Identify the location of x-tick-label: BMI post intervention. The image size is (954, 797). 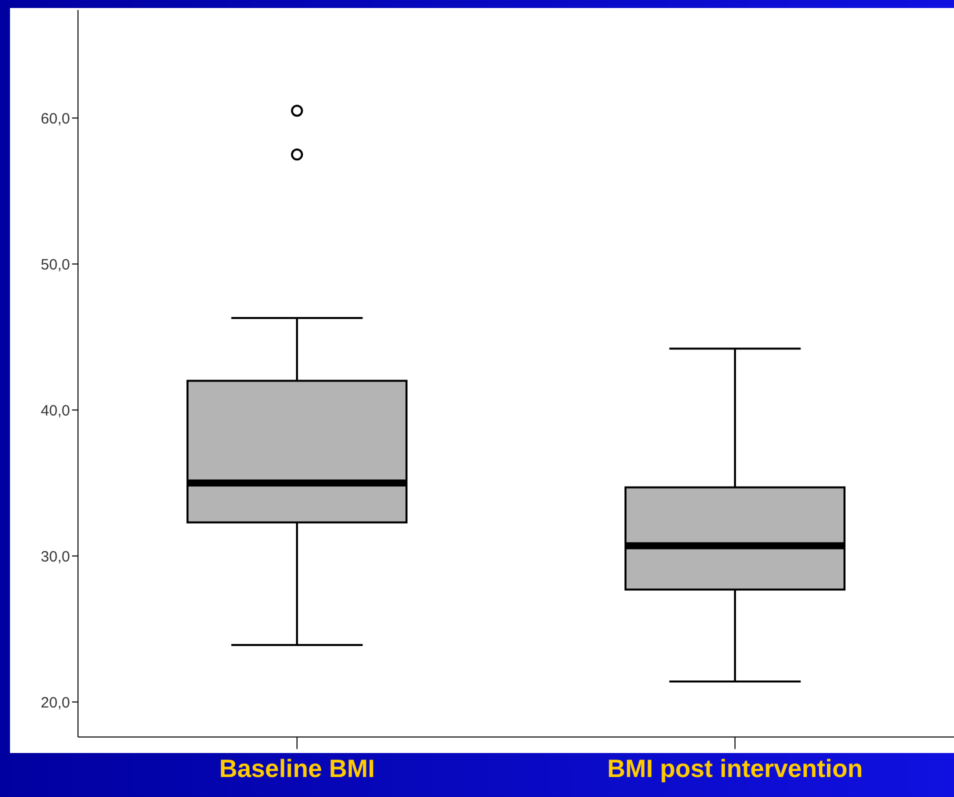
(735, 768).